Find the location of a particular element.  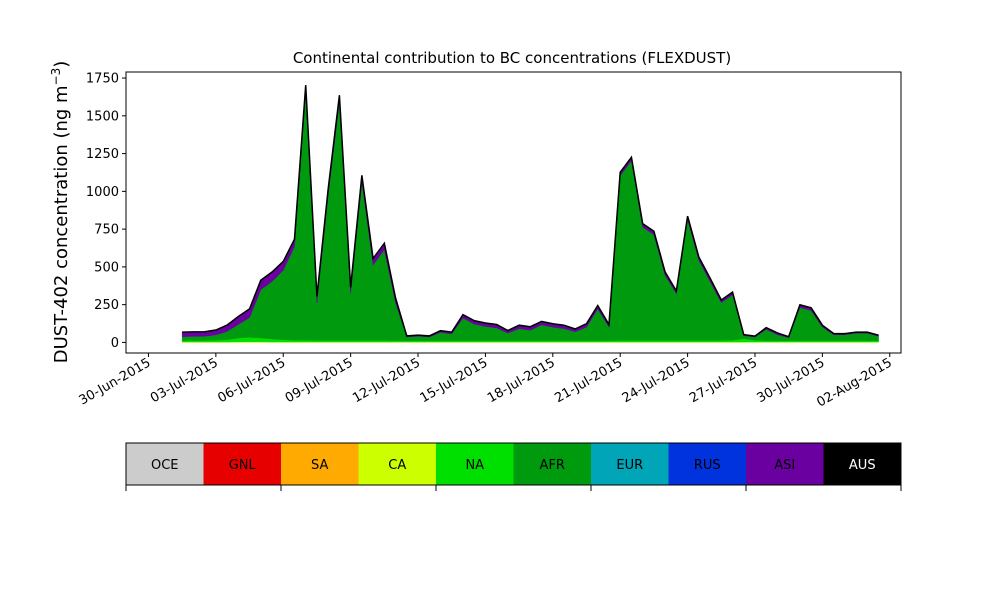

legend-swatch-aus is located at coordinates (862, 464).